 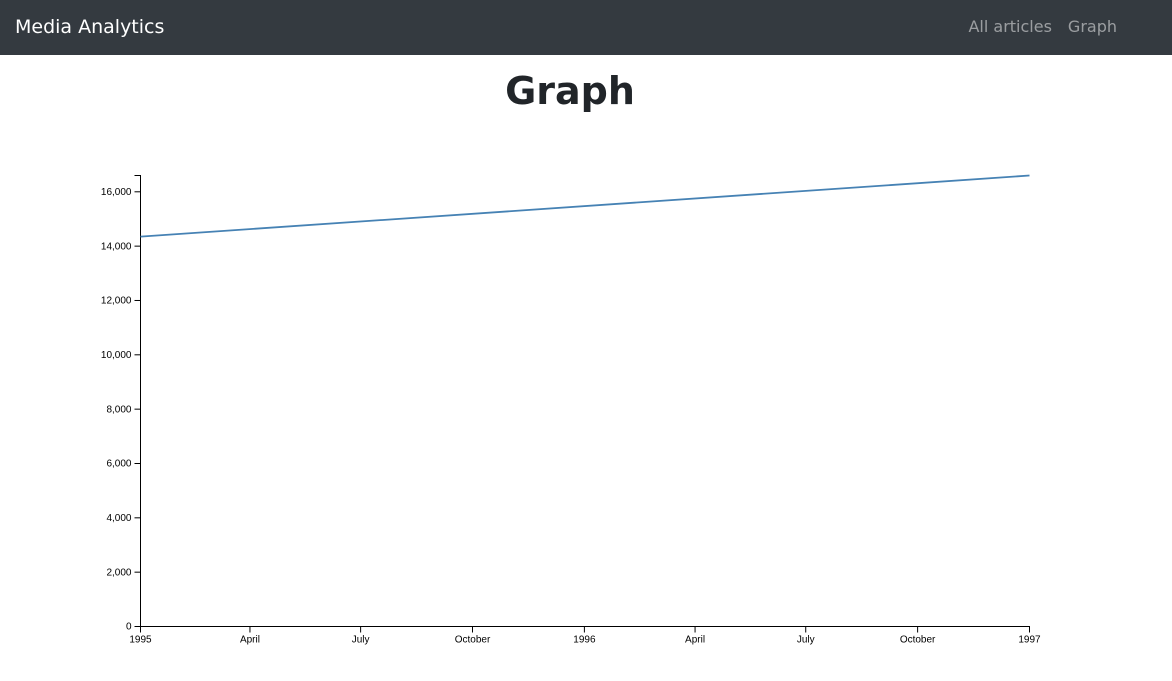 I want to click on y-tick-label: 2,000, so click(x=118, y=572).